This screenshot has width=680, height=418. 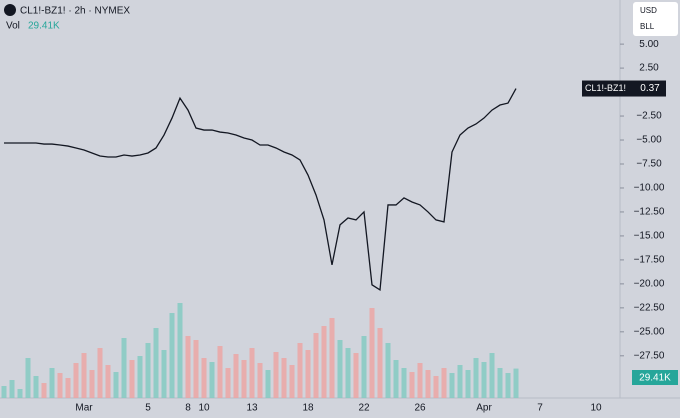 What do you see at coordinates (649, 307) in the screenshot?
I see `y-tick-label: −22.50` at bounding box center [649, 307].